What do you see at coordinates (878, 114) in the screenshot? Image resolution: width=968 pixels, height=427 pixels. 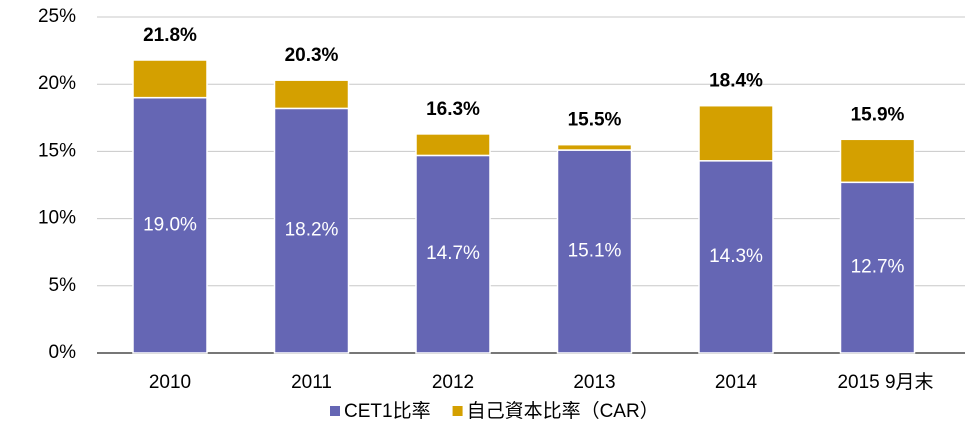 I see `total-label: 15.9%` at bounding box center [878, 114].